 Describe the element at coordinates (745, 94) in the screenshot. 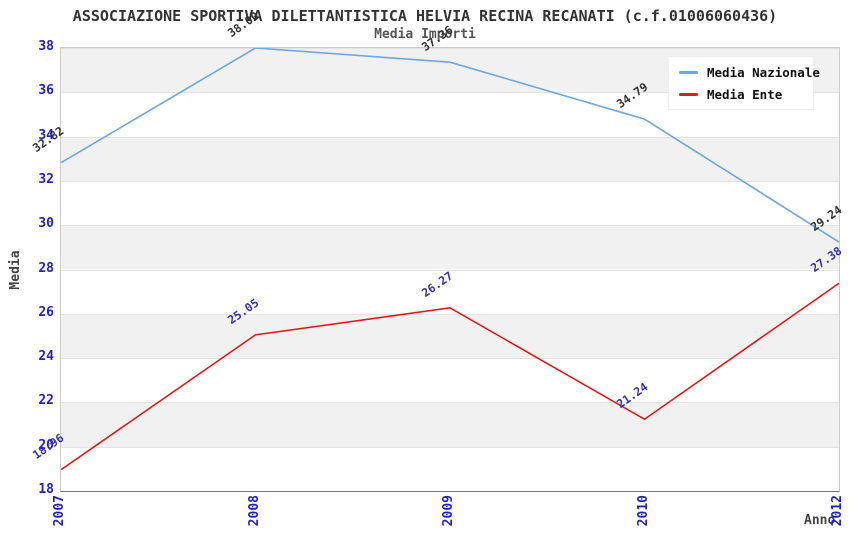

I see `legend-label-media-ente: Media Ente` at that location.